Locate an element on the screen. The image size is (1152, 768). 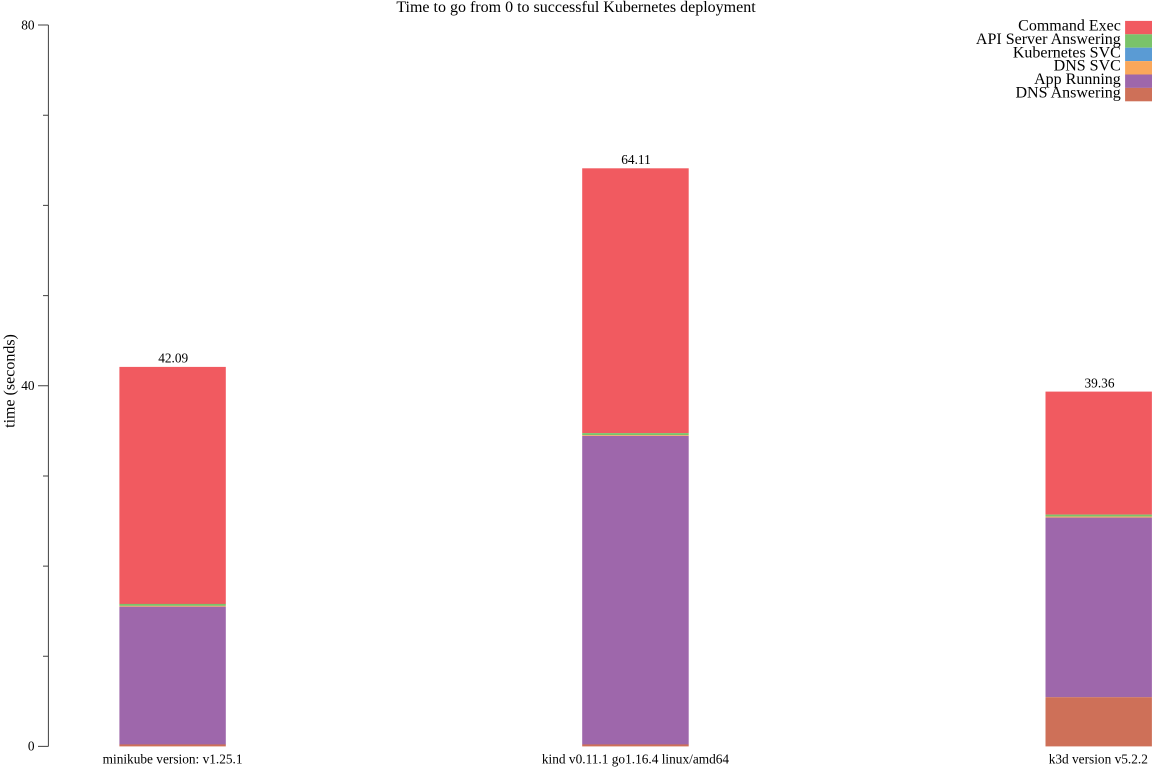
svg-text: minikube version: v1.25.1 is located at coordinates (173, 758).